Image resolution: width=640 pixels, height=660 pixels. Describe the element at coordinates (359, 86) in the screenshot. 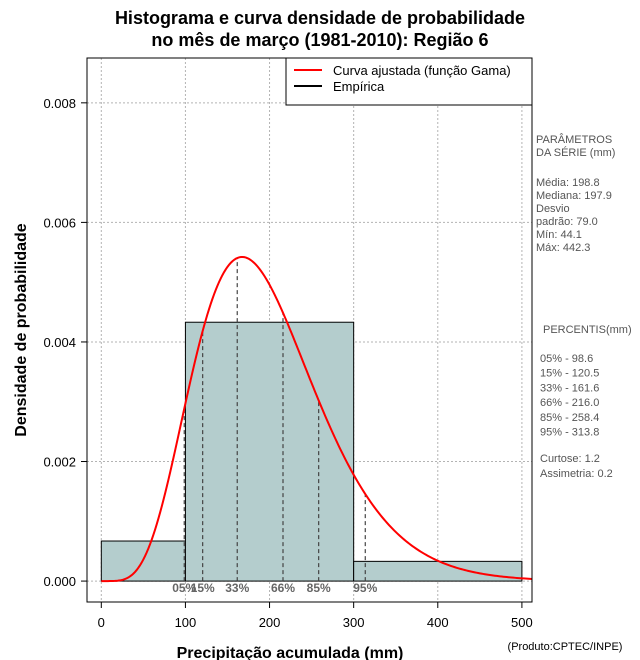

I see `legend-entry-2: Empírica` at that location.